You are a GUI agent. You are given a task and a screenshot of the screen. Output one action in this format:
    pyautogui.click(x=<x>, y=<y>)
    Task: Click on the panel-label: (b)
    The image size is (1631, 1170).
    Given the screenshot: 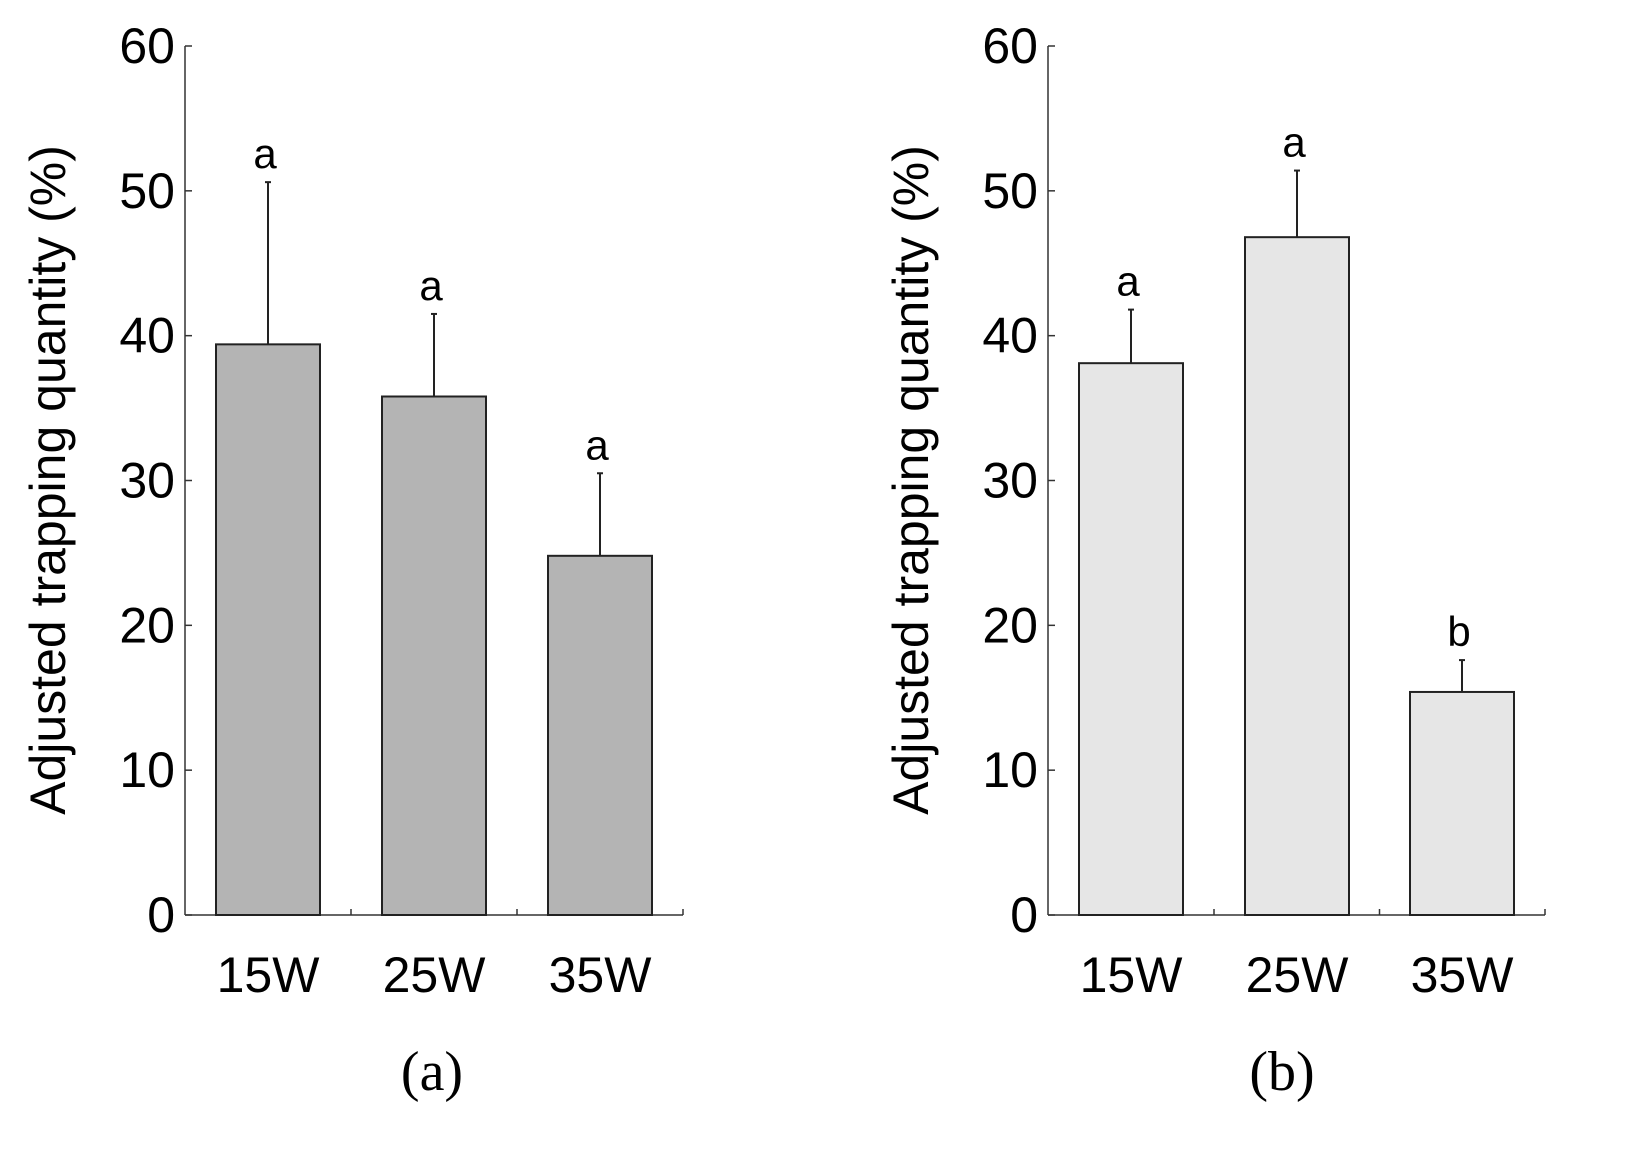 What is the action you would take?
    pyautogui.click(x=1281, y=1072)
    